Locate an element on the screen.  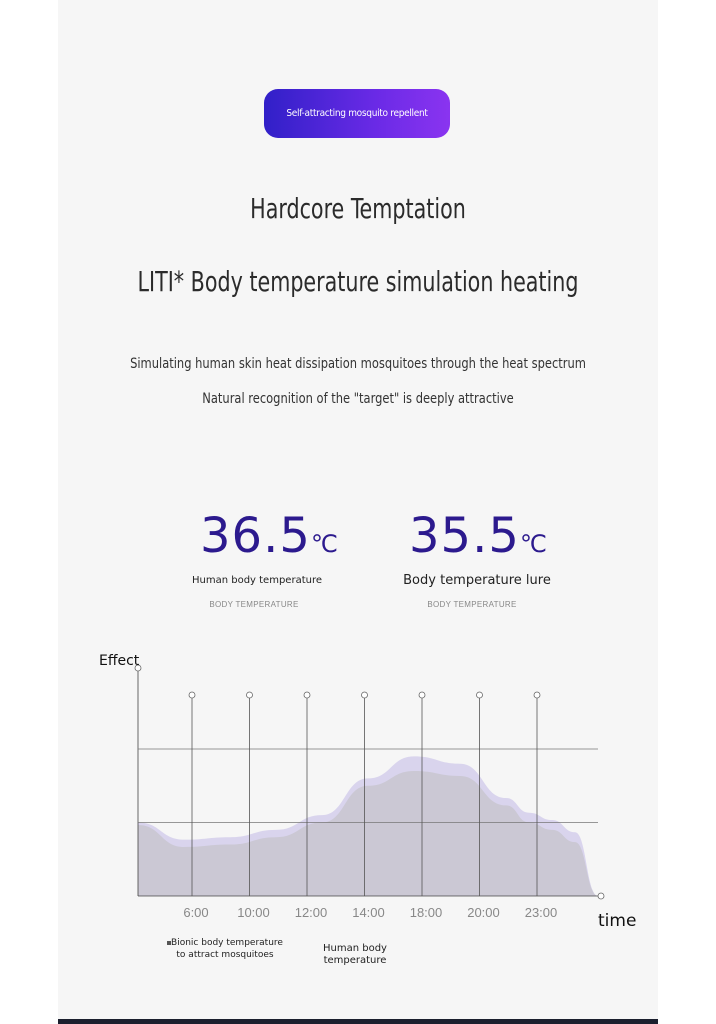
x-tick-label: 18:00 is located at coordinates (426, 912).